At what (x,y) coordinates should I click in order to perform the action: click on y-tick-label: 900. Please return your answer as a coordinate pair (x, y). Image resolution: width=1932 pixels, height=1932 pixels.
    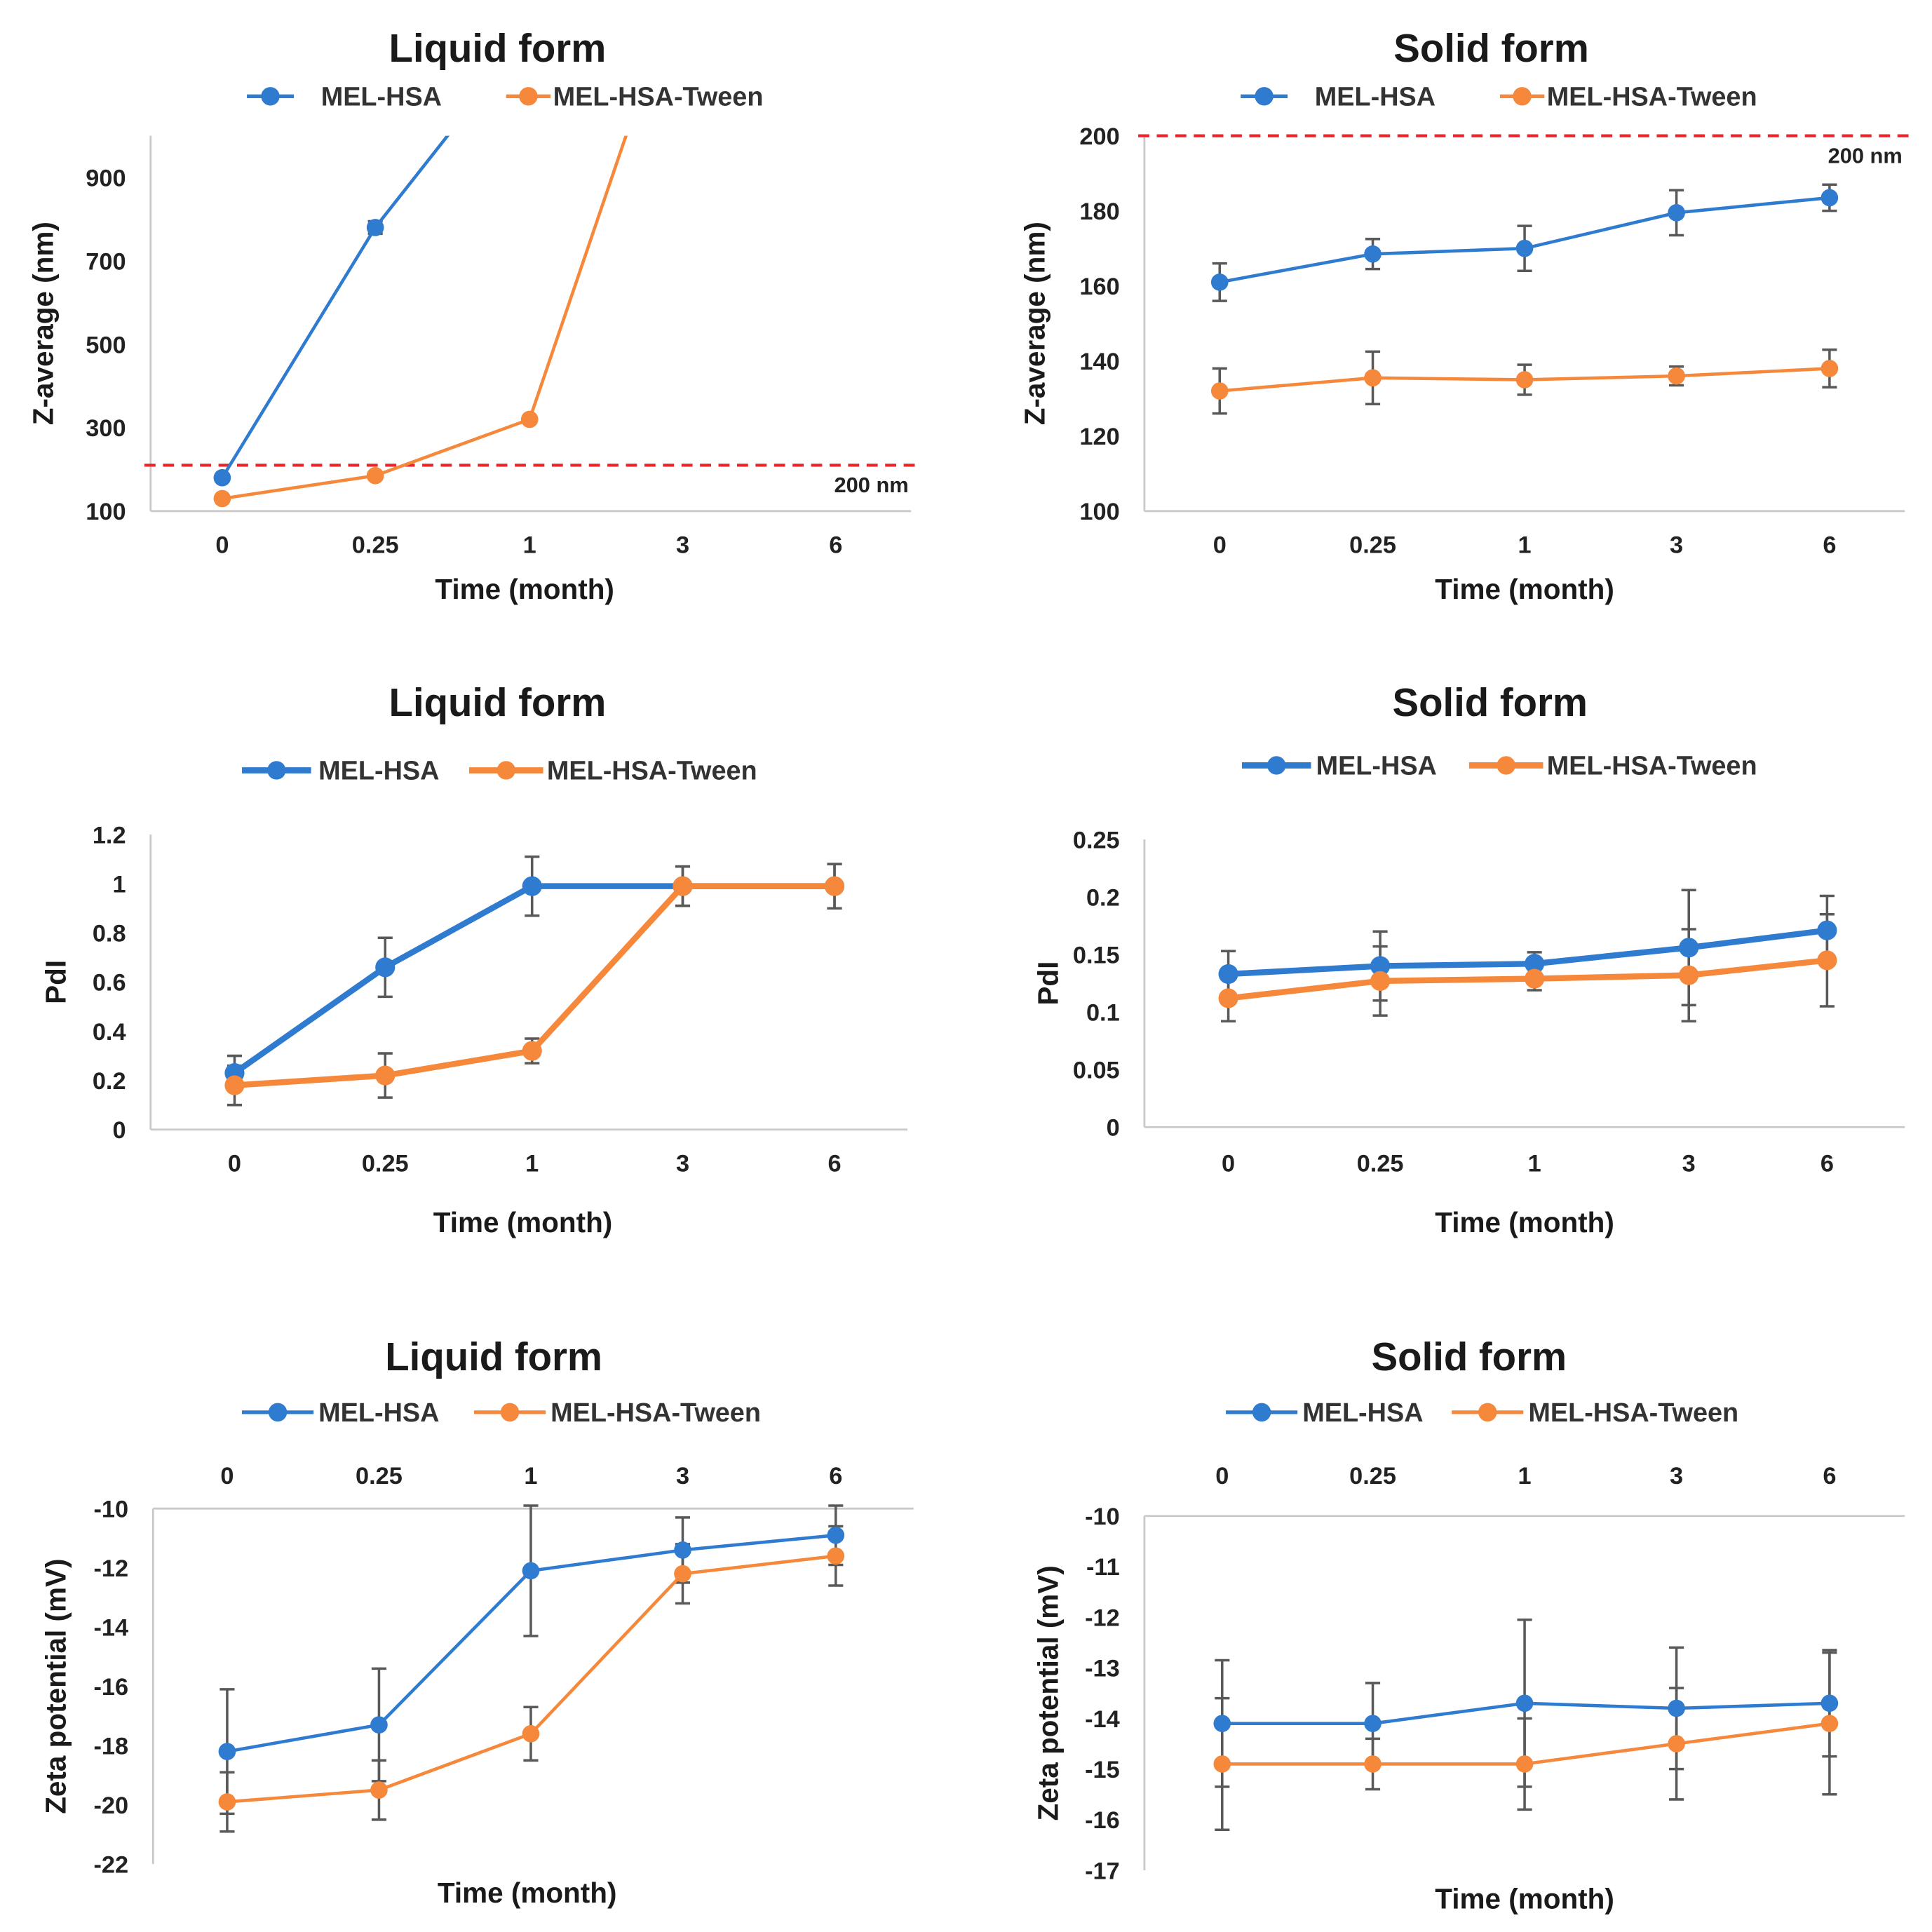
    Looking at the image, I should click on (106, 178).